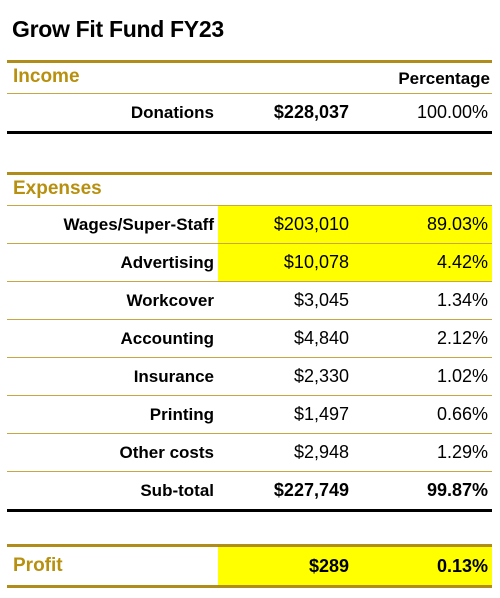 The image size is (500, 598). Describe the element at coordinates (172, 112) in the screenshot. I see `row-category: Donations` at that location.